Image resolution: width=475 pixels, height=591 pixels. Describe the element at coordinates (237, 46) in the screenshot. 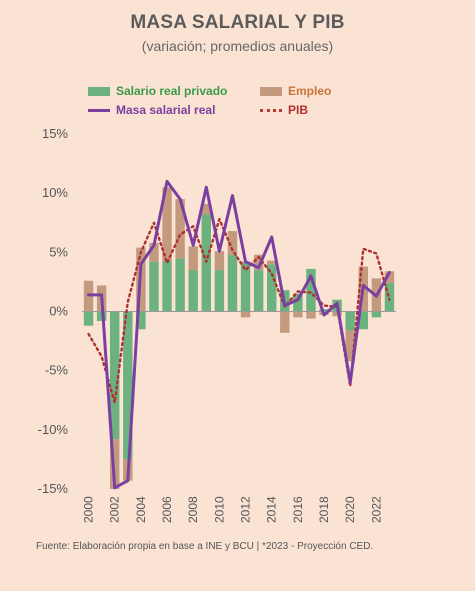

I see `chart-subtitle: (variación; promedios anuales)` at that location.